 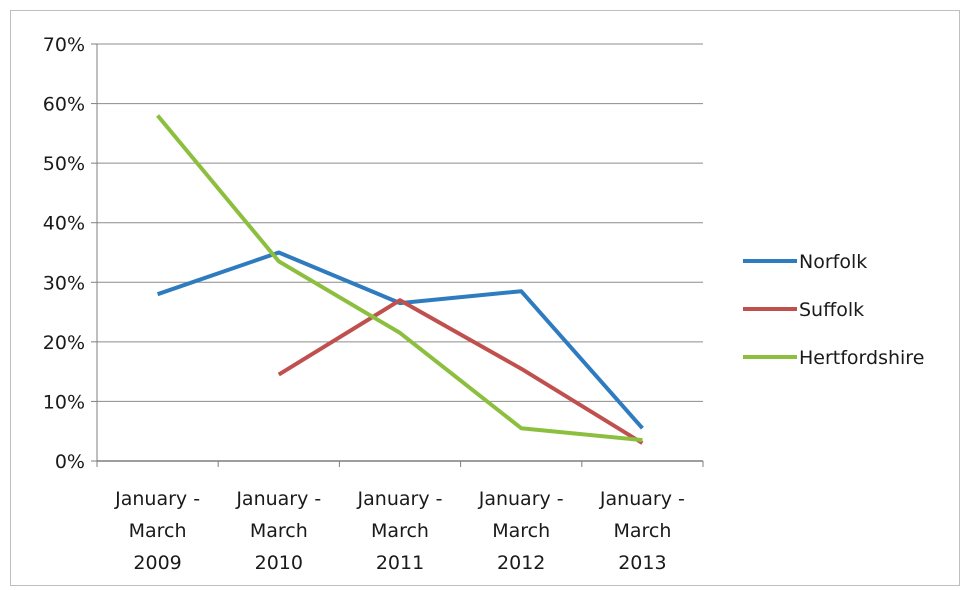 I want to click on y-tick-label: 20%, so click(x=64, y=343).